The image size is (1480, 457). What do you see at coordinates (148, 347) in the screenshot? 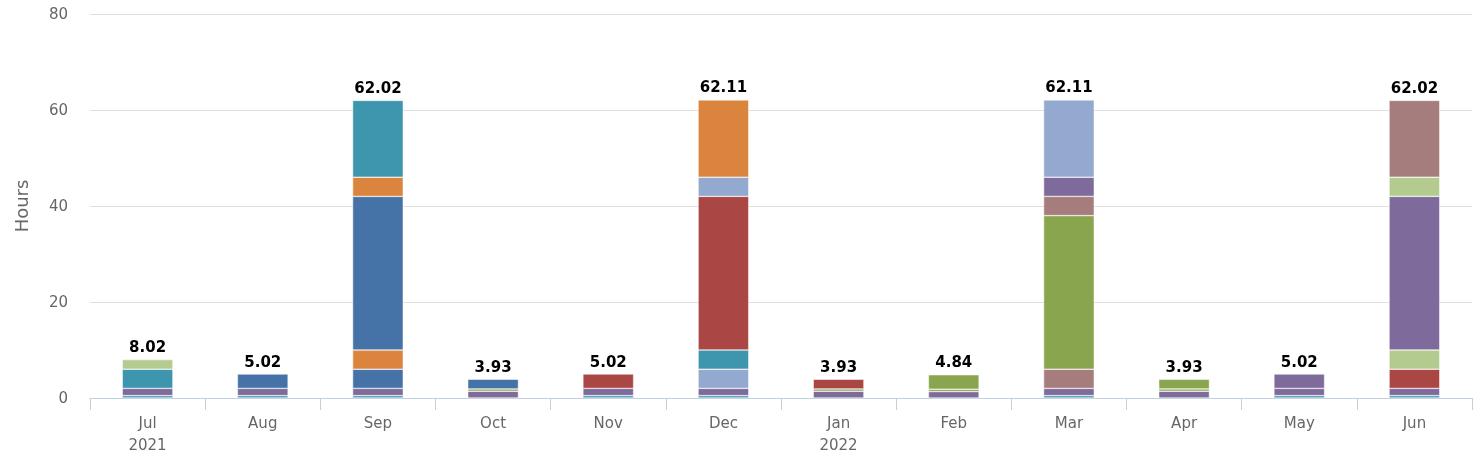
I see `total-label: 8.02` at bounding box center [148, 347].